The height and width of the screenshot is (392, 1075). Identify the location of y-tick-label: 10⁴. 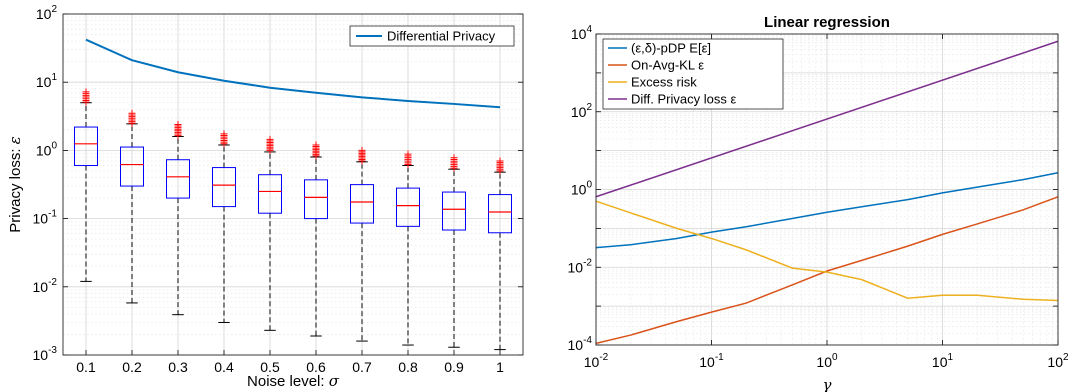
(582, 33).